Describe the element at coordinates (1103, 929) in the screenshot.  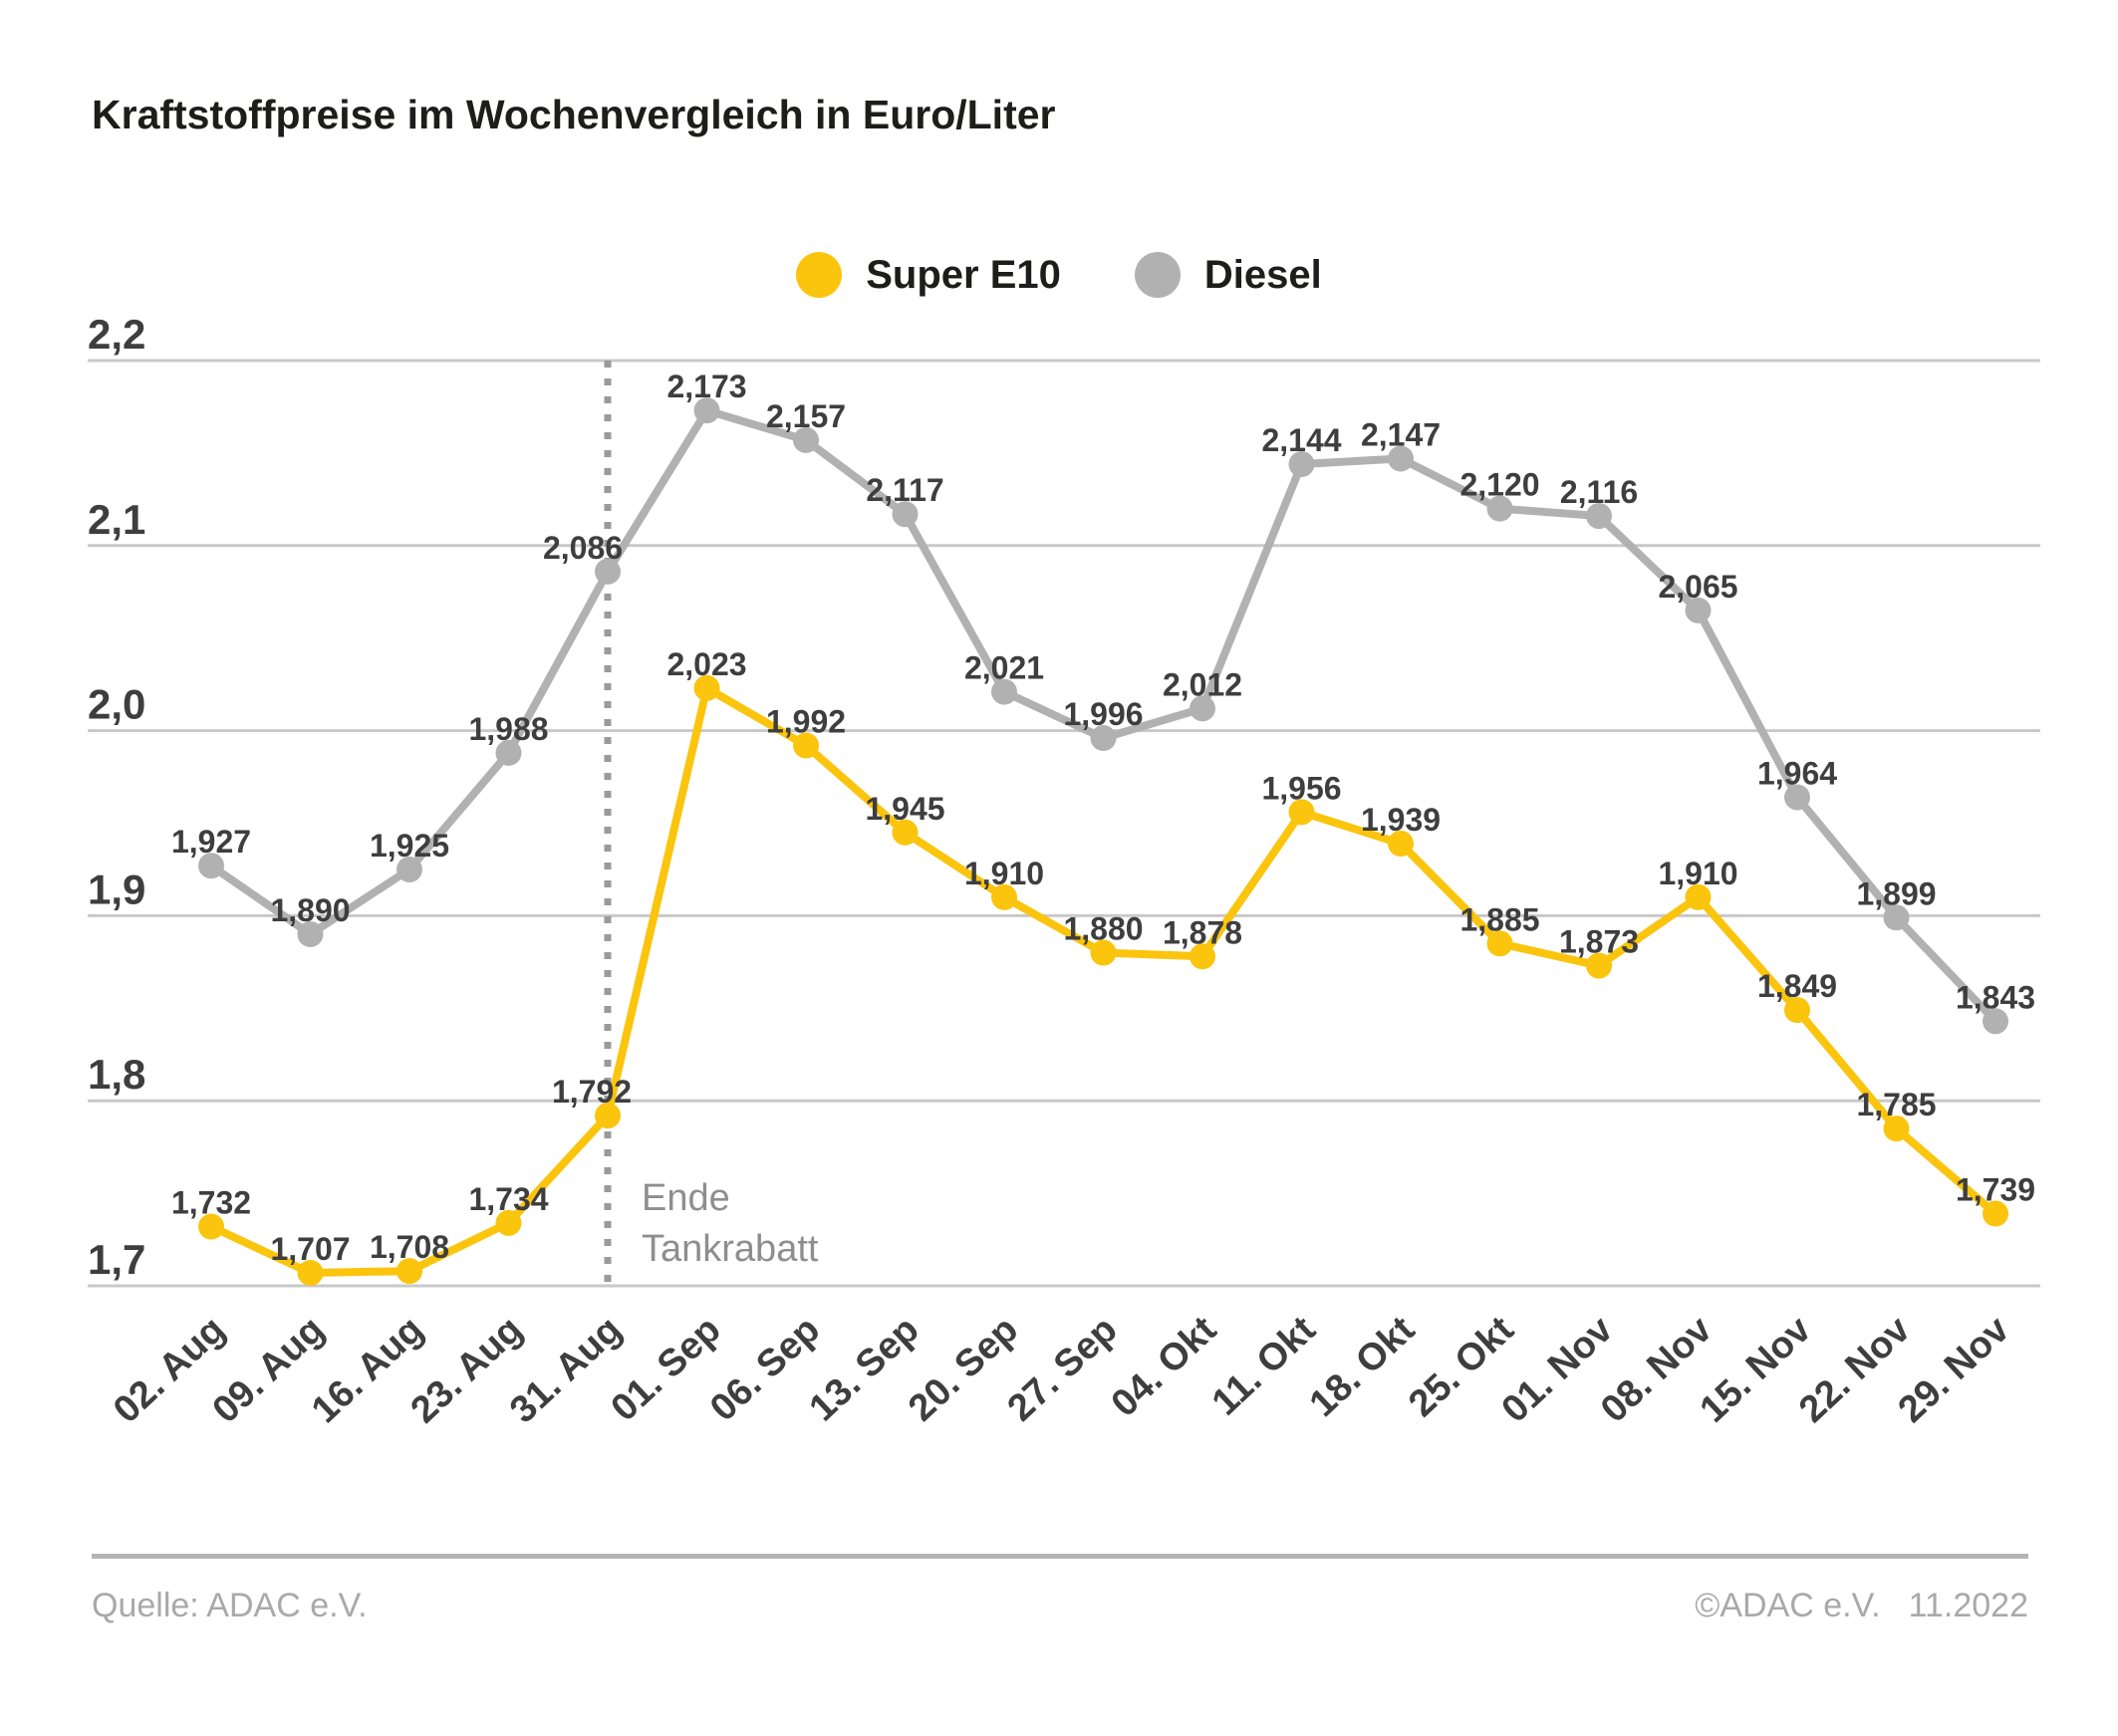
I see `super-e10-value-label: 1,880` at that location.